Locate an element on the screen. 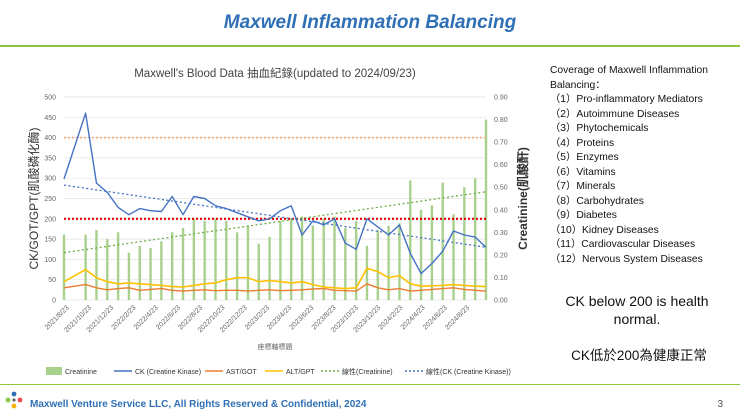  y-tick-label: 0 is located at coordinates (54, 301).